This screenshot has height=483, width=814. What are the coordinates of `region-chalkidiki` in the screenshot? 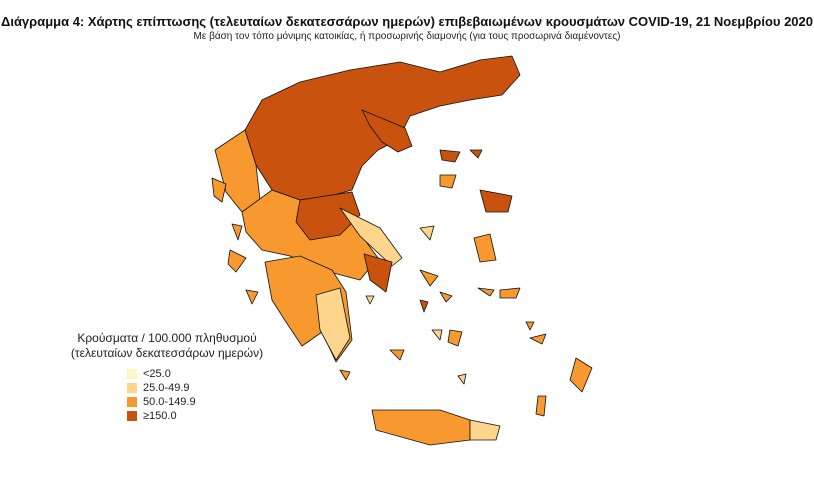 It's located at (387, 131).